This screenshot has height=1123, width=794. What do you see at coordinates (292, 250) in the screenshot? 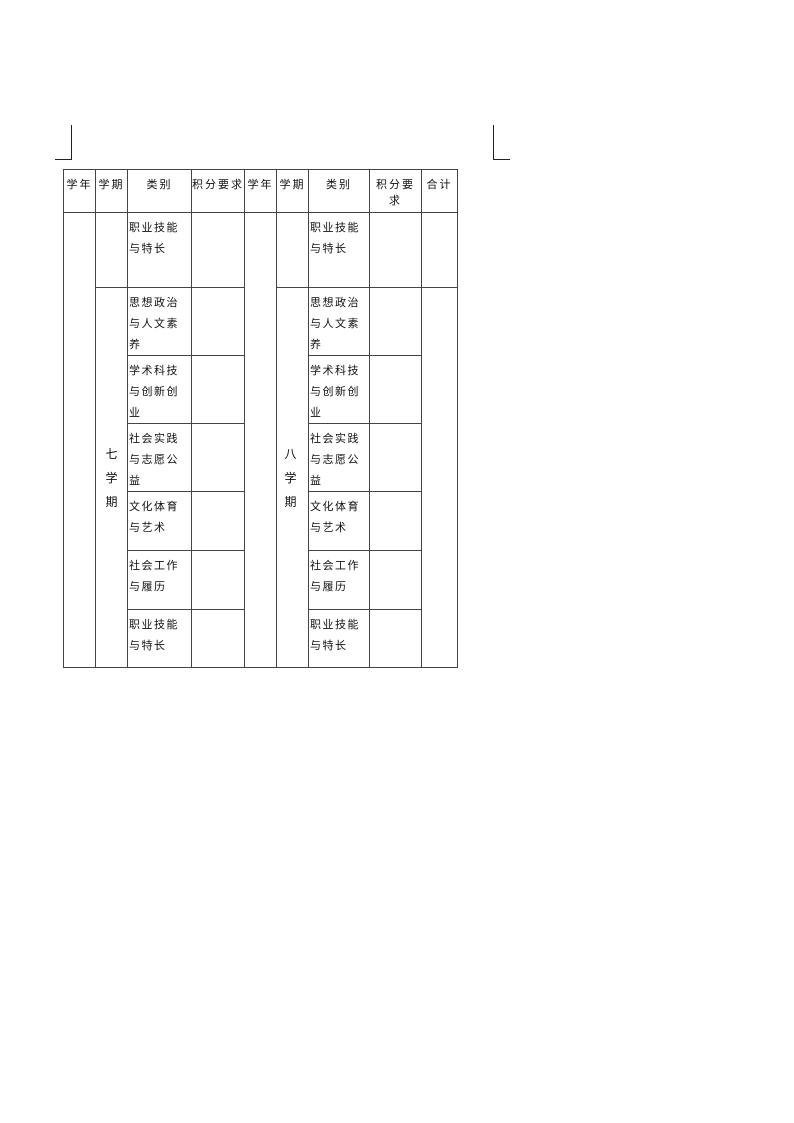
I see `semester-cell-right` at bounding box center [292, 250].